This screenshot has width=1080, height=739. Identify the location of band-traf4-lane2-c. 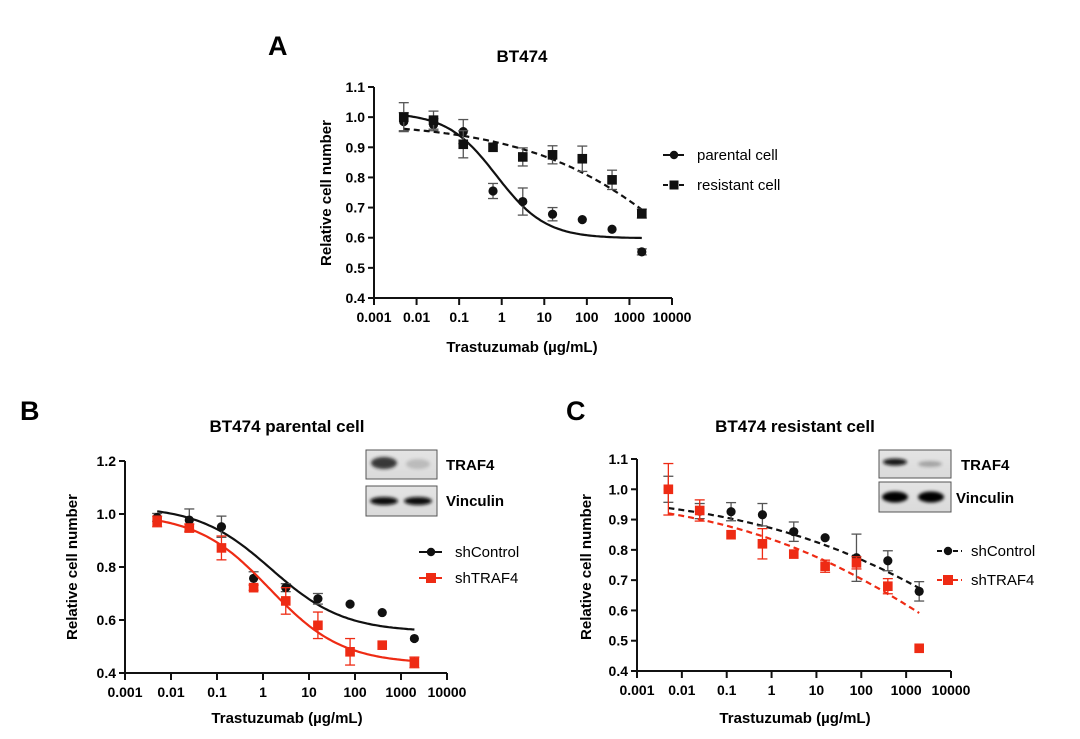
(930, 464).